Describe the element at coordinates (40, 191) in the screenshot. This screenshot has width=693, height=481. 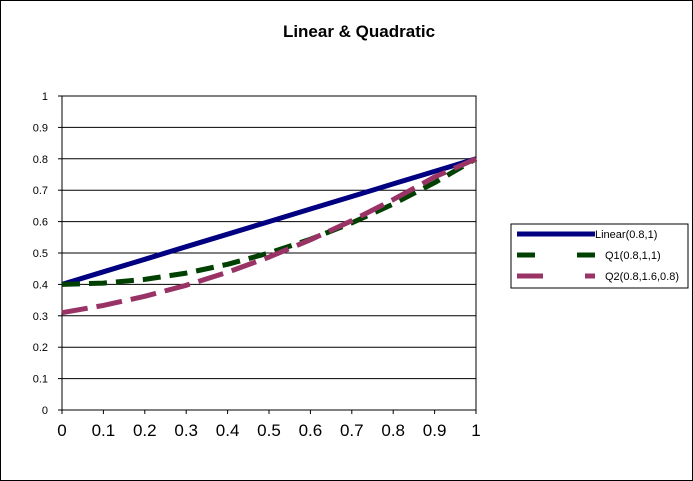
I see `y-tick-label: 0.7` at that location.